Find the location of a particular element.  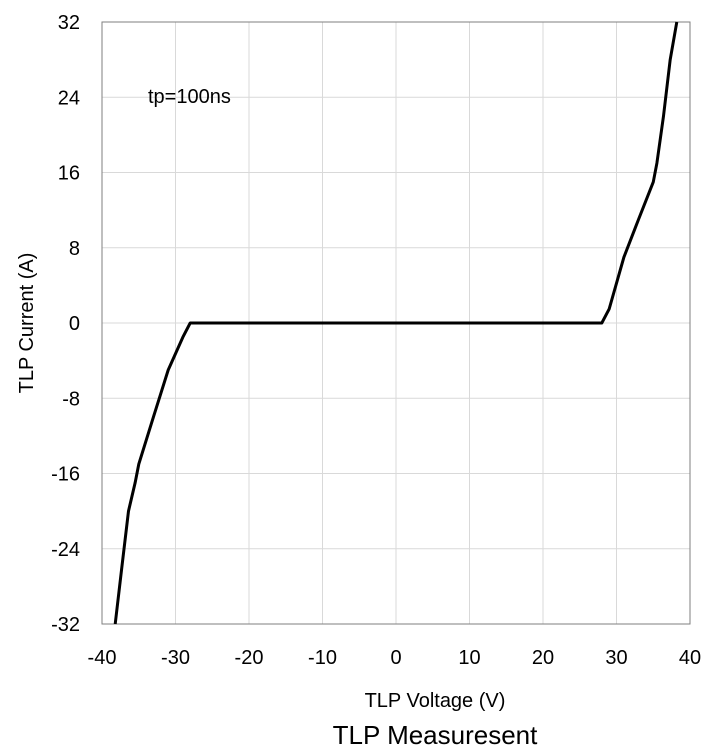

annotation-label: tp=100ns is located at coordinates (189, 97).